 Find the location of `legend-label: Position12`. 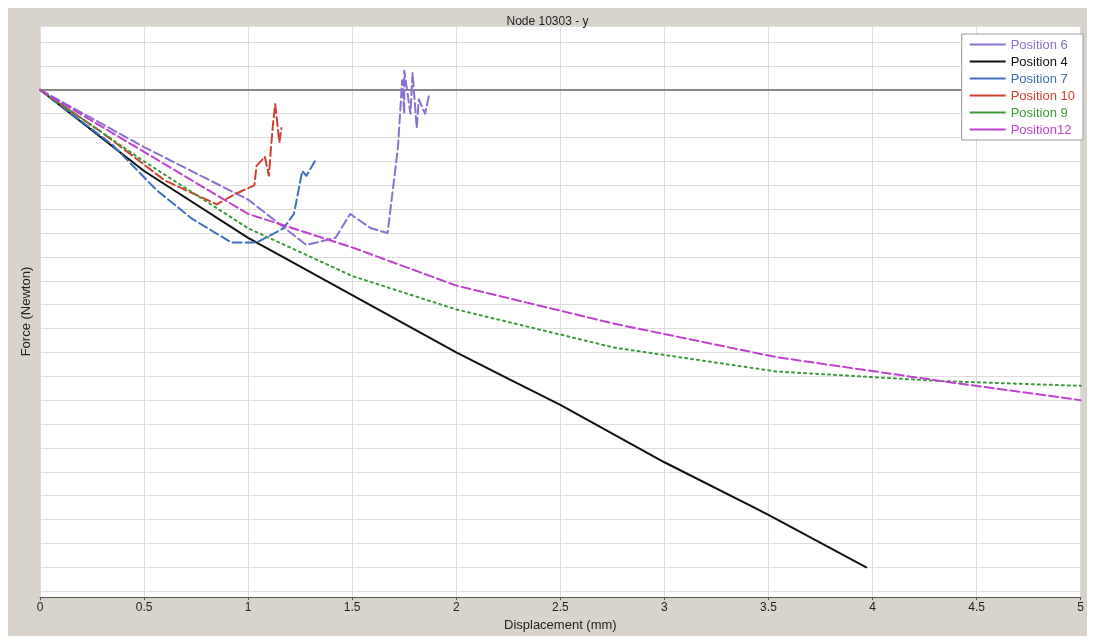

legend-label: Position12 is located at coordinates (1041, 129).